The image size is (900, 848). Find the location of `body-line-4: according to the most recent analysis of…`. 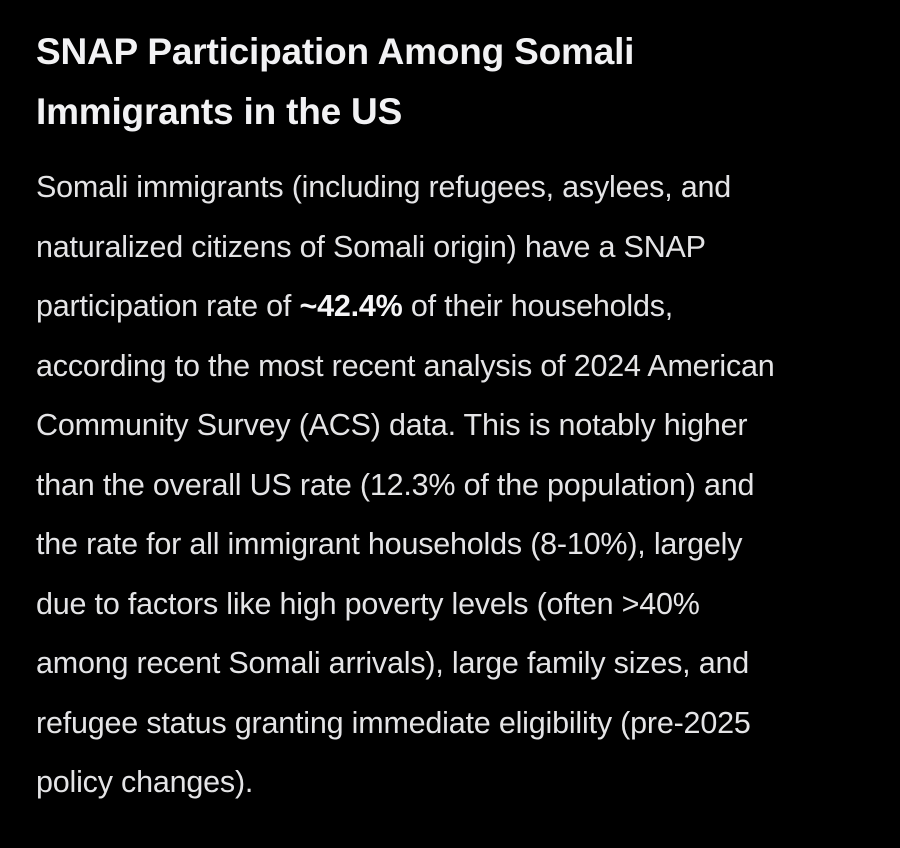

body-line-4: according to the most recent analysis of… is located at coordinates (405, 365).